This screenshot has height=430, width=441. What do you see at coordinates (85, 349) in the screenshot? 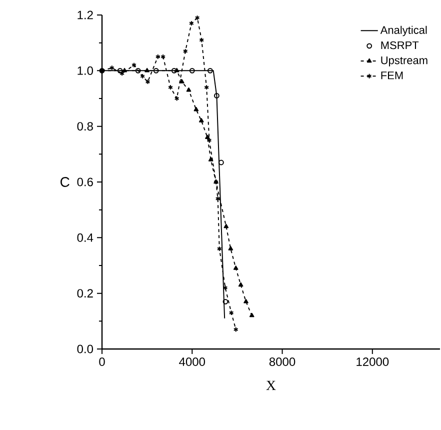
I see `y-tick-label: 0.0` at bounding box center [85, 349].